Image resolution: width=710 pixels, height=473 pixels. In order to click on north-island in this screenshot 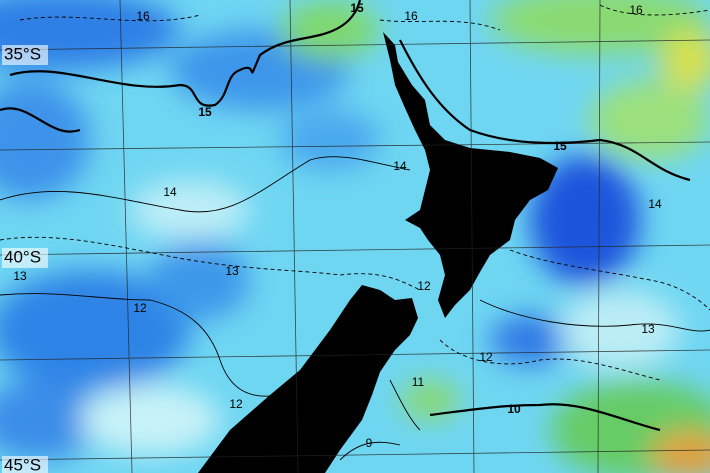, I will do `click(470, 175)`.